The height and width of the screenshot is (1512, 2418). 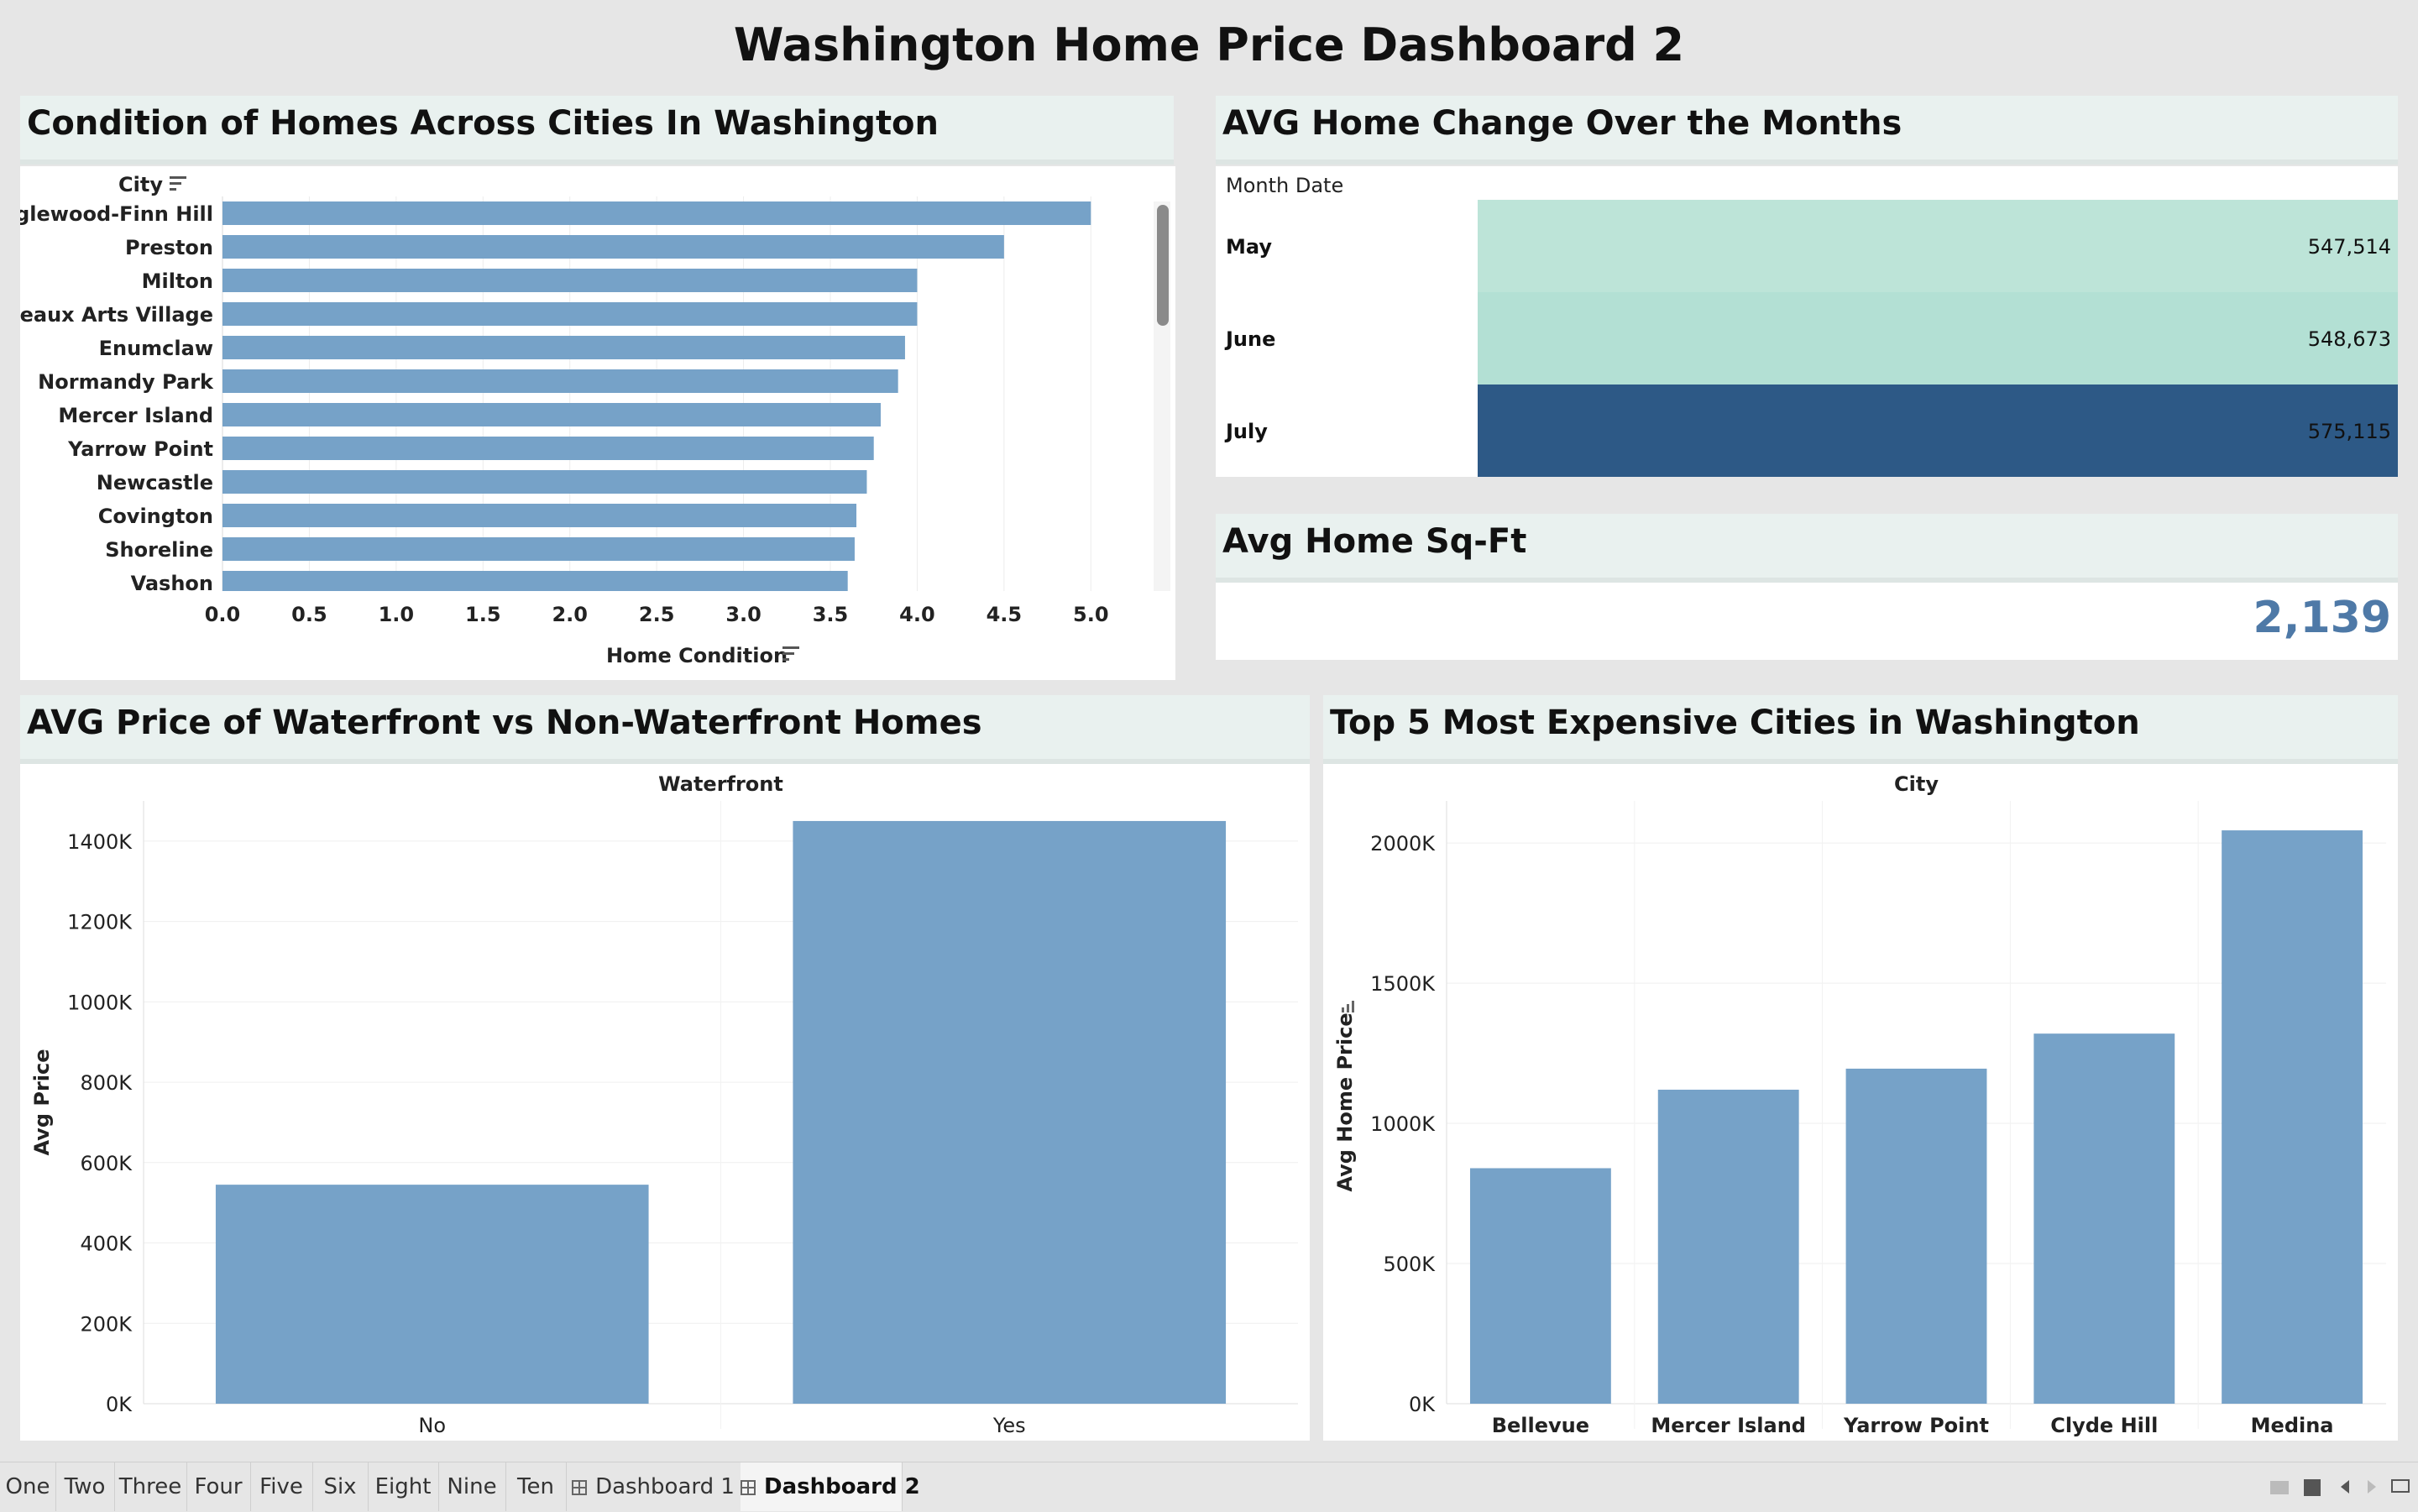 What do you see at coordinates (1562, 123) in the screenshot?
I see `monthly-panel-title: AVG Home Change Over the Months` at bounding box center [1562, 123].